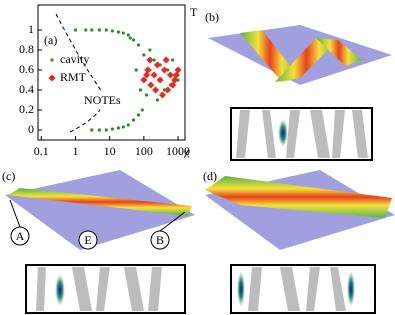 This screenshot has height=315, width=395. I want to click on y-tick-label: 0.2, so click(26, 109).